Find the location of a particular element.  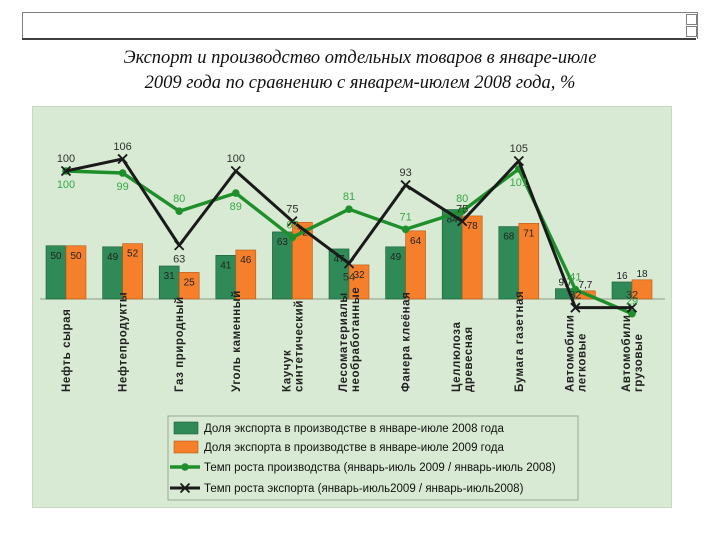

bar-2009-value-label: 52 is located at coordinates (133, 254).